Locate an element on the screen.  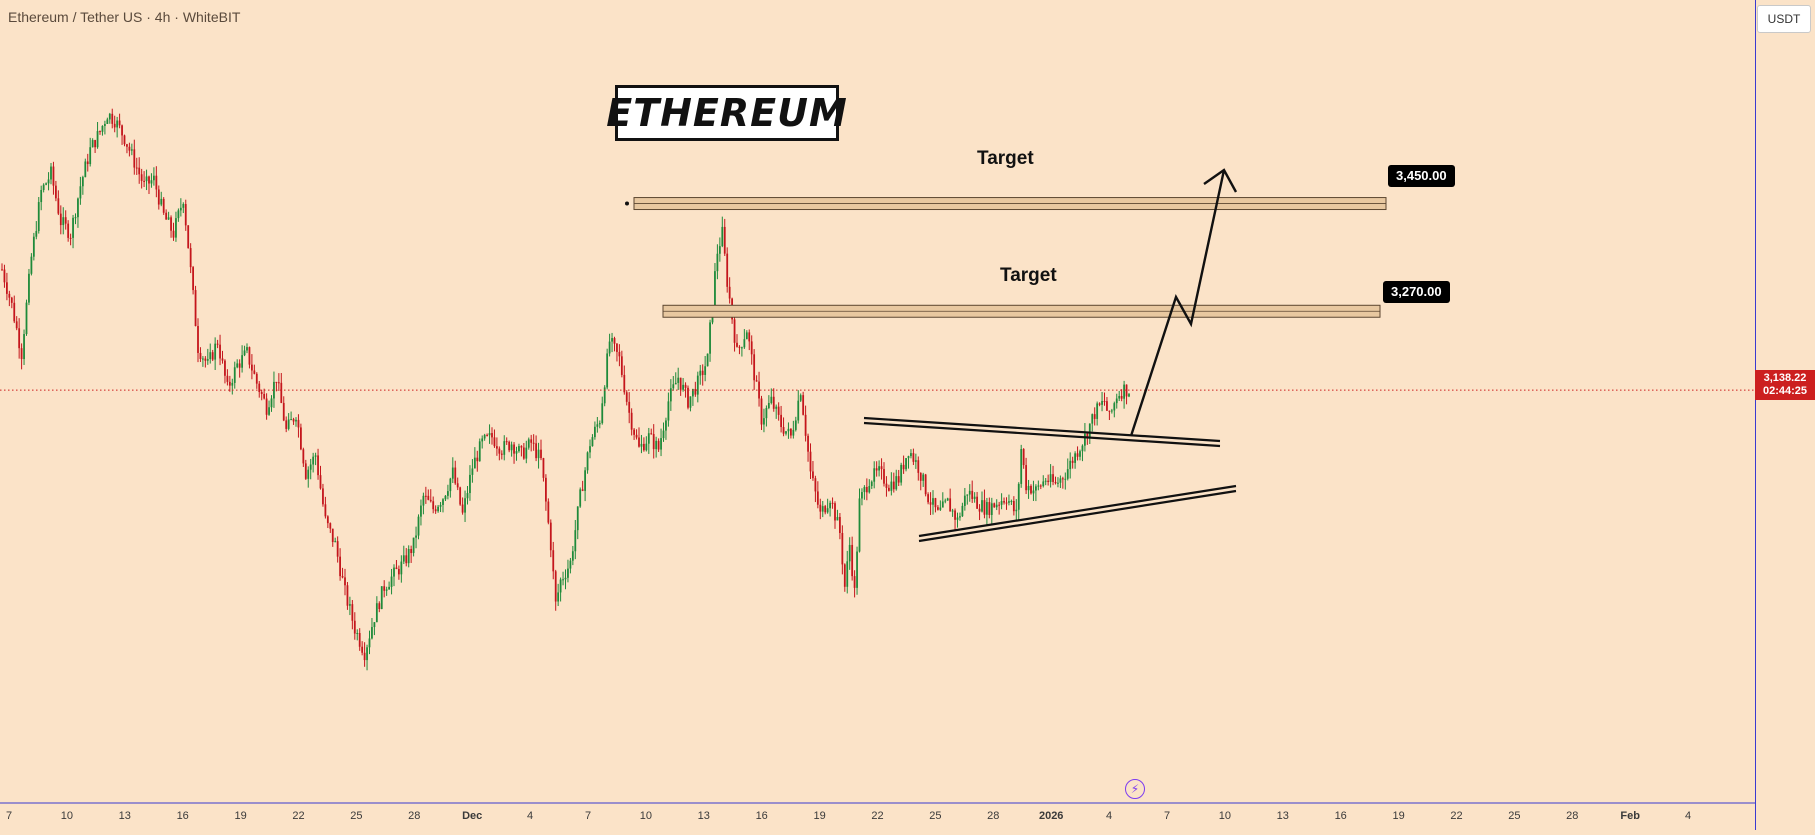
x-tick-label: 28 is located at coordinates (993, 816).